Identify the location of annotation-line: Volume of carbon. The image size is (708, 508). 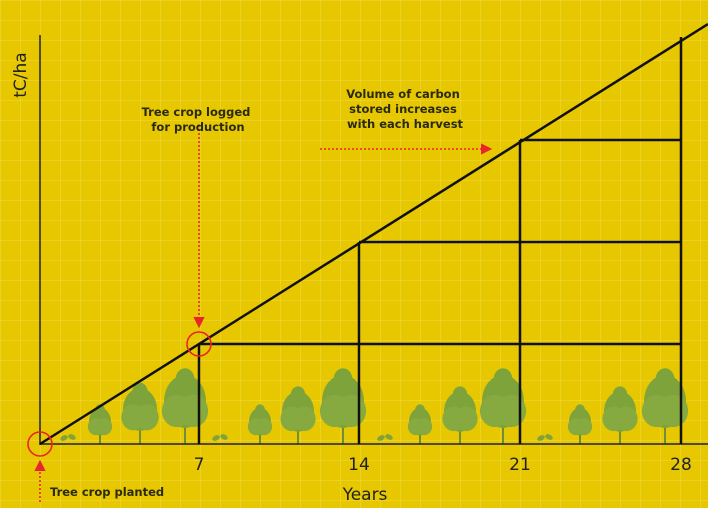
(403, 94).